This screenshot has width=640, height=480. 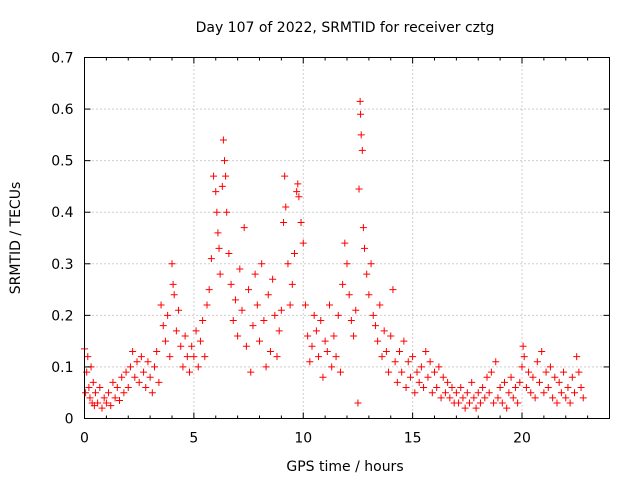 I want to click on y-tick-label: 0.7, so click(x=62, y=59).